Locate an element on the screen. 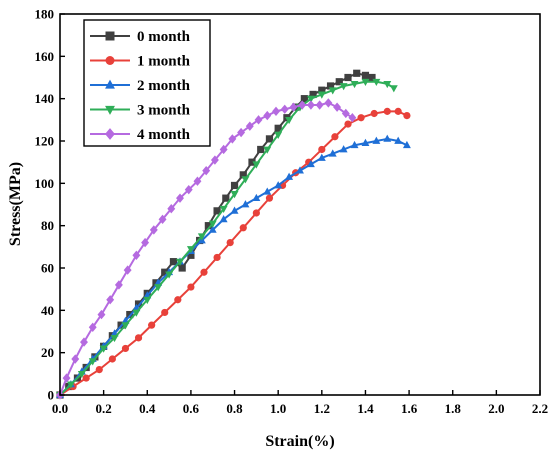 This screenshot has height=456, width=550. x-tick-label: 1.2 is located at coordinates (322, 408).